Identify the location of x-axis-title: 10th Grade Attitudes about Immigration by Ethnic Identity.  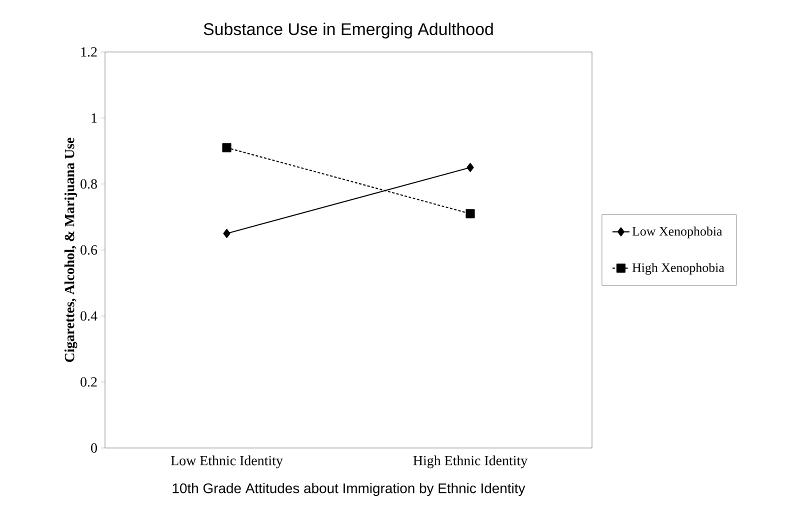
(349, 489).